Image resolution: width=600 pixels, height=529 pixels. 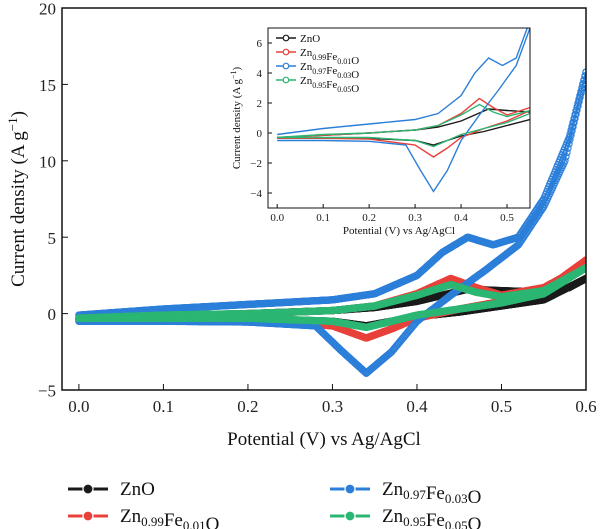 I want to click on main-legend-label: Zn0.97Fe0.03O, so click(x=431, y=493).